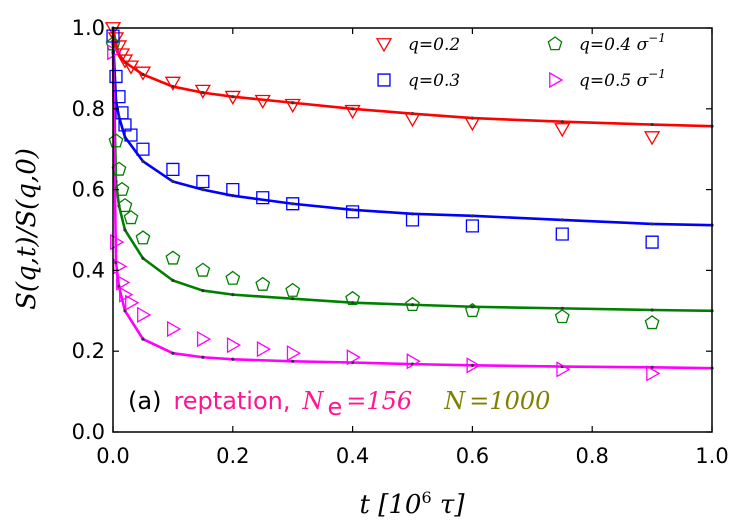 The height and width of the screenshot is (529, 747). I want to click on legend-label: q=0.3, so click(434, 81).